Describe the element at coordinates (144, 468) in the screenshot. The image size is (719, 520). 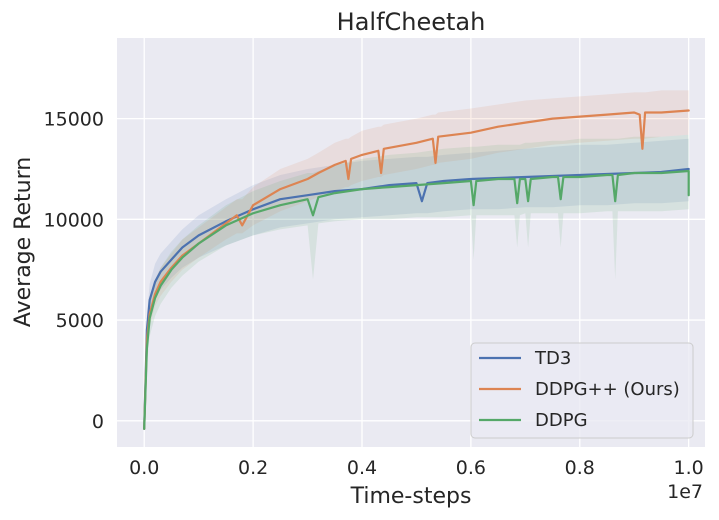
I see `x-tick-label: 0.0` at that location.